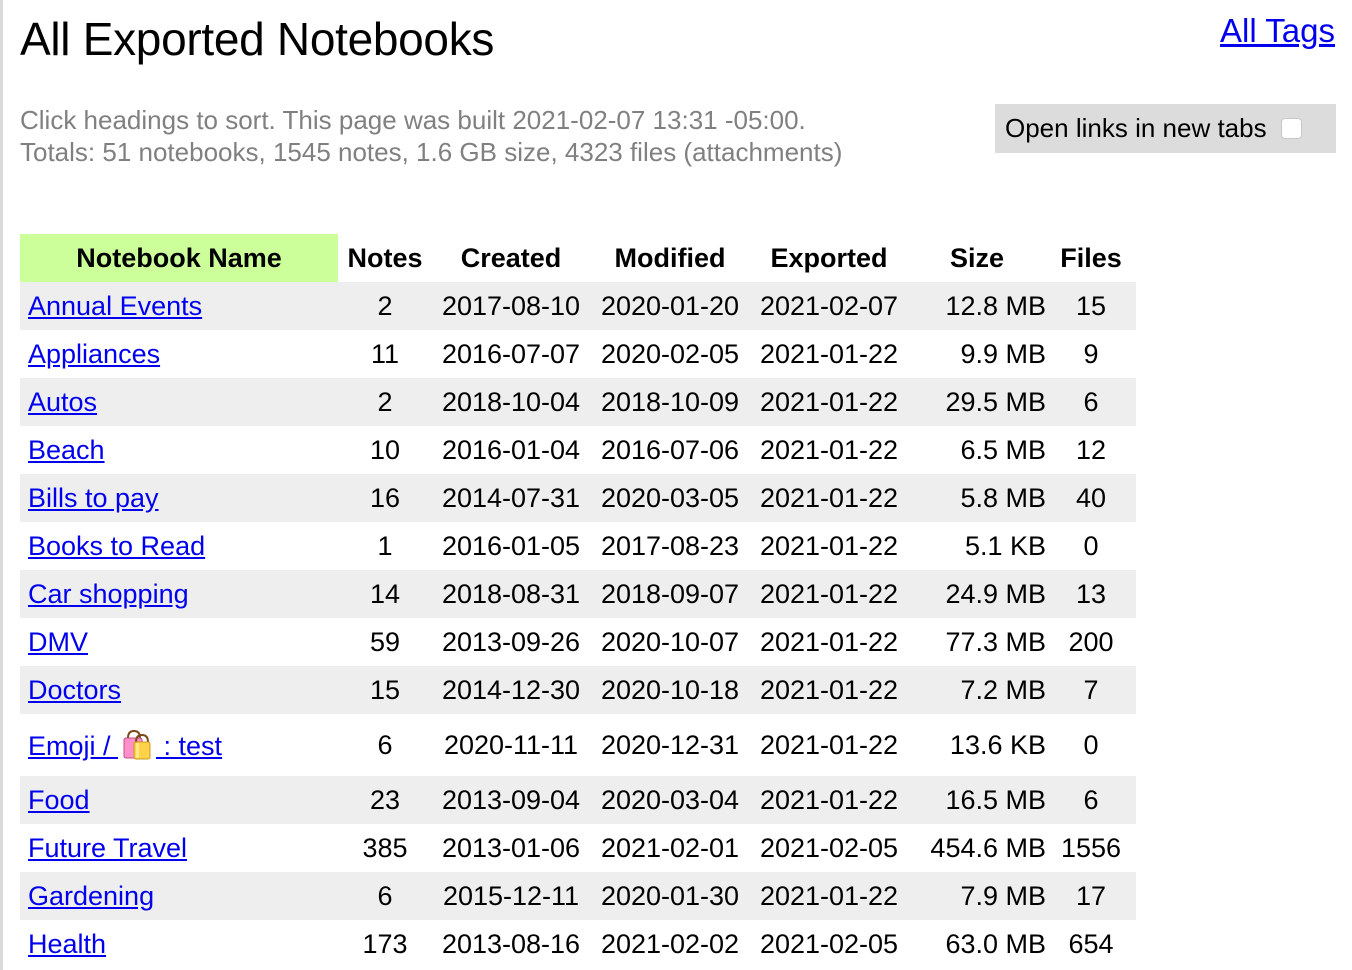 Image resolution: width=1352 pixels, height=970 pixels. Describe the element at coordinates (670, 847) in the screenshot. I see `modified-cell: 2021-02-01` at that location.